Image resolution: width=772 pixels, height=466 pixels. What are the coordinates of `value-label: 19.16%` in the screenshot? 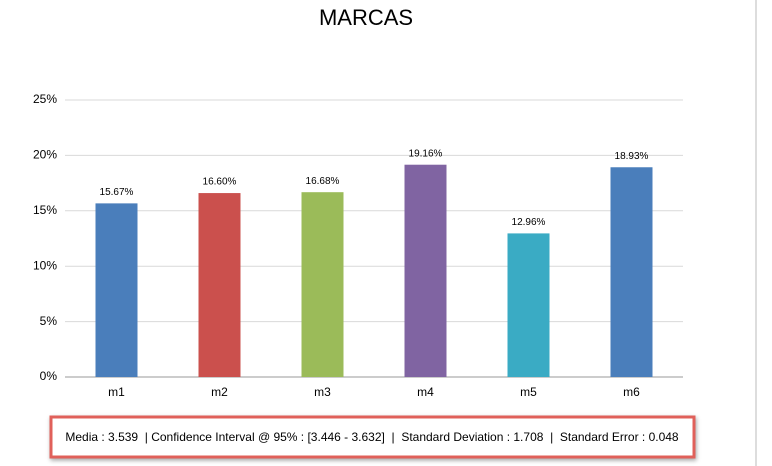 It's located at (426, 153).